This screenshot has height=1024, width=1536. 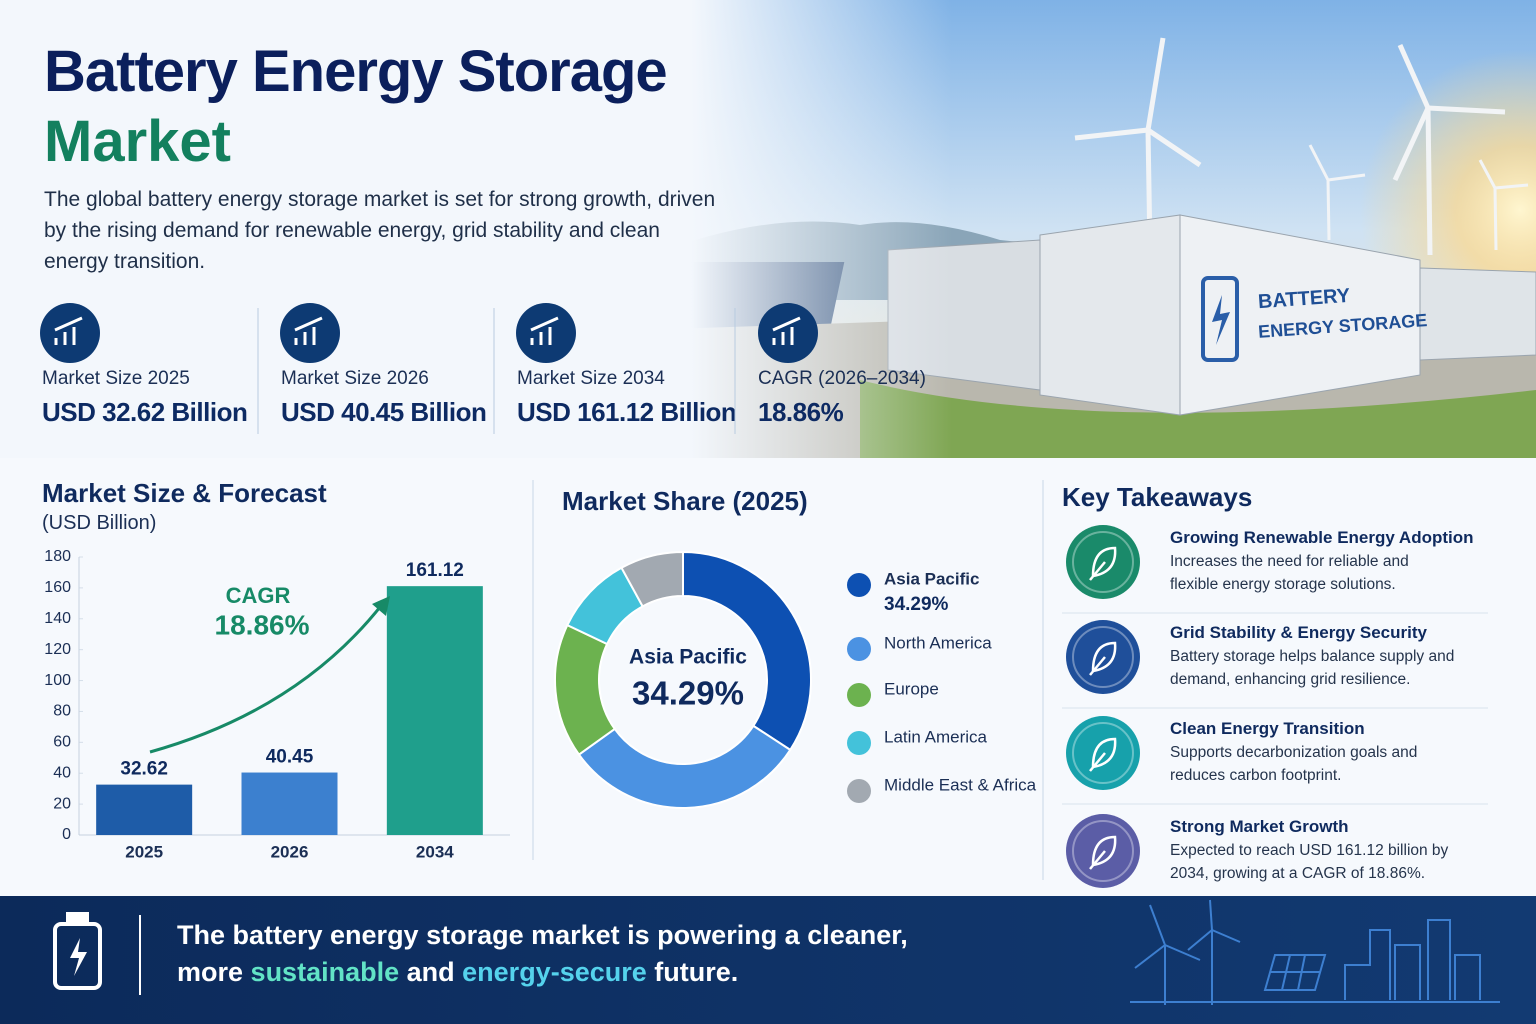 I want to click on chart-title: Market Share (2025), so click(x=685, y=501).